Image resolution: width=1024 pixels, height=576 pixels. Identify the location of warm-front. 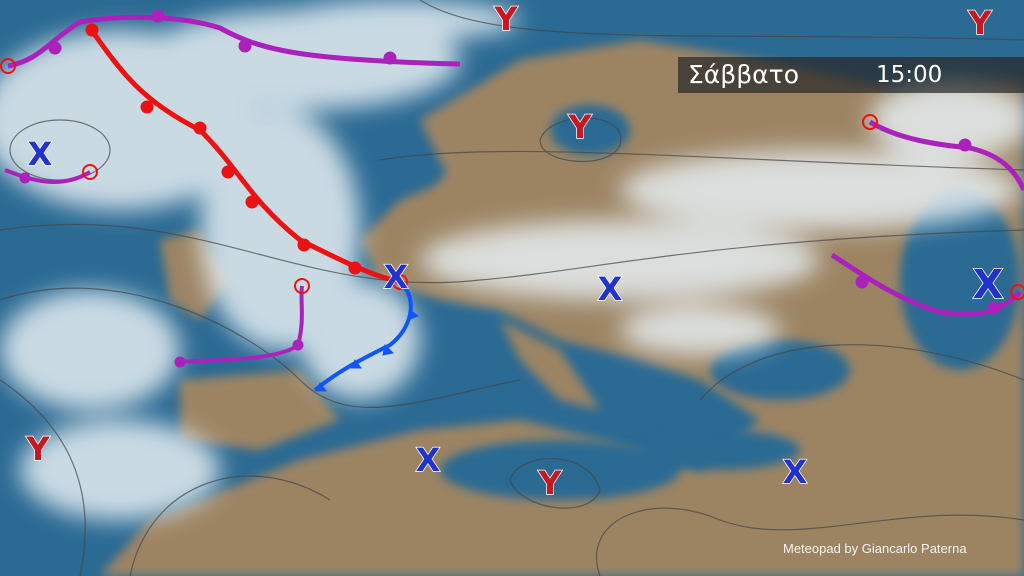
(243, 154).